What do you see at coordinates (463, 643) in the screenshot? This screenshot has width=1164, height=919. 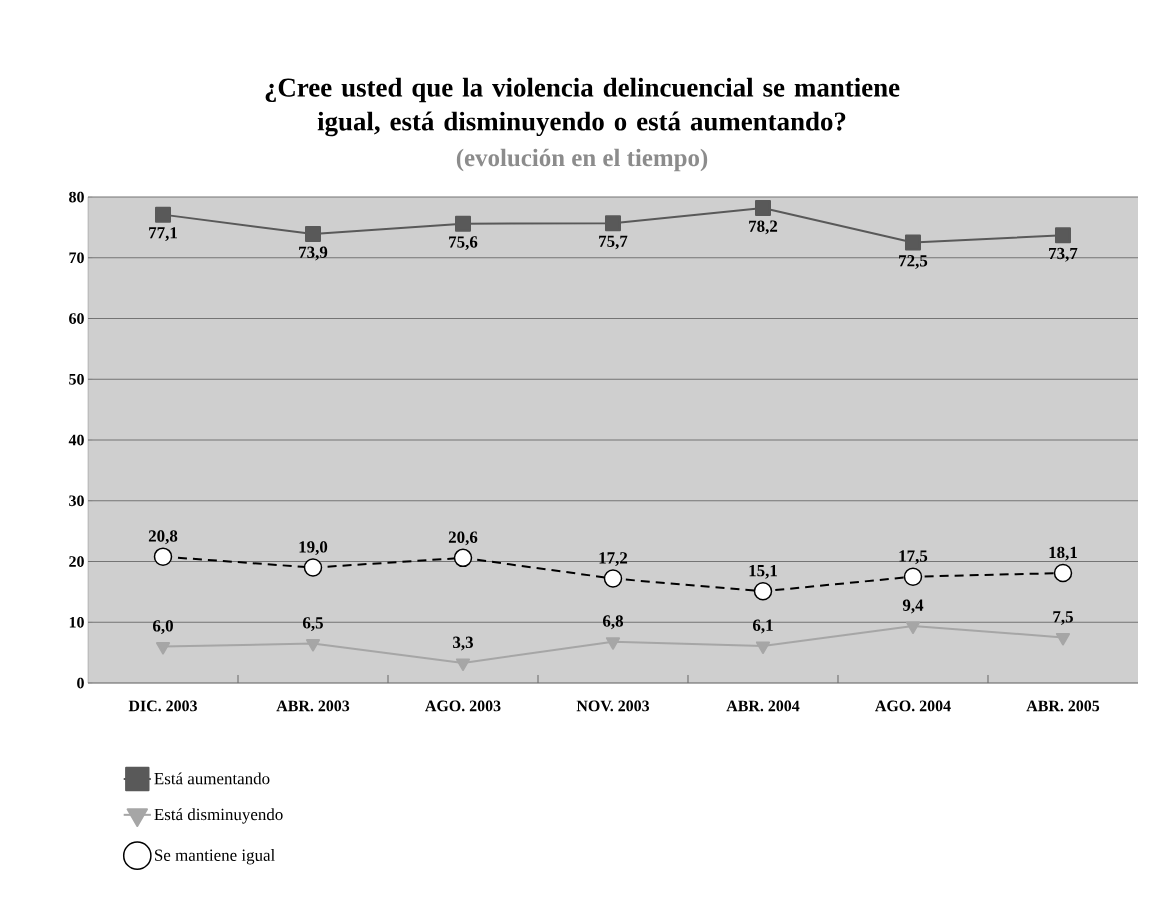 I see `data-label: 3,3` at bounding box center [463, 643].